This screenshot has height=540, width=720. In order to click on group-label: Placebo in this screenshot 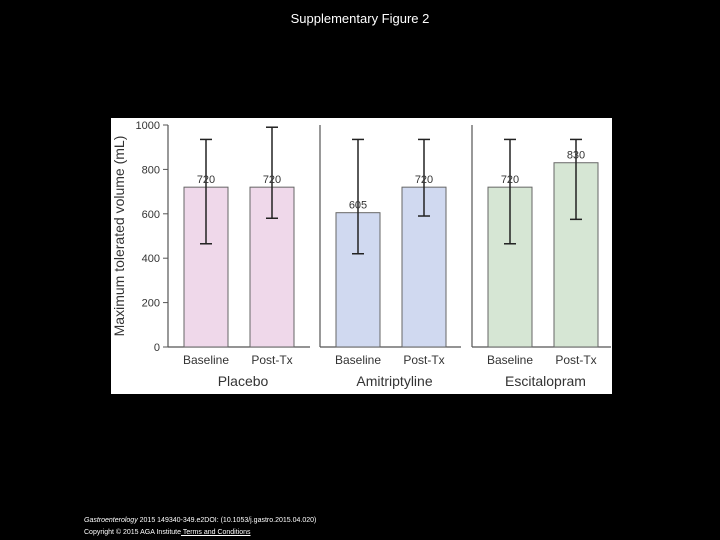, I will do `click(243, 381)`.